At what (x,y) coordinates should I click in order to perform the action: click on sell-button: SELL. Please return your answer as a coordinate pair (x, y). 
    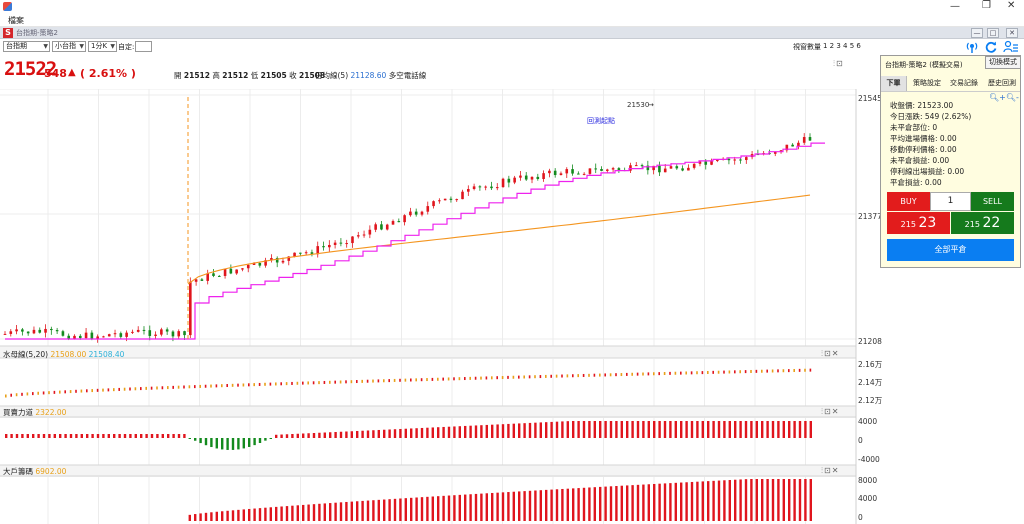
    Looking at the image, I should click on (992, 201).